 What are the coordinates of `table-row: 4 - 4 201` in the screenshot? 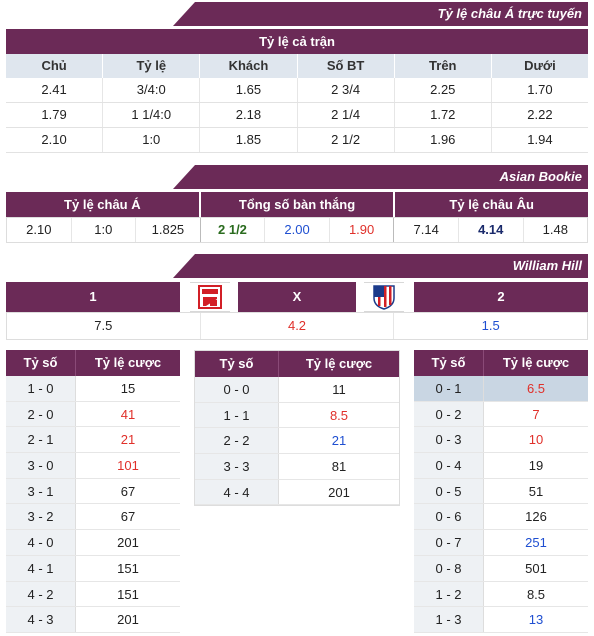 It's located at (297, 492).